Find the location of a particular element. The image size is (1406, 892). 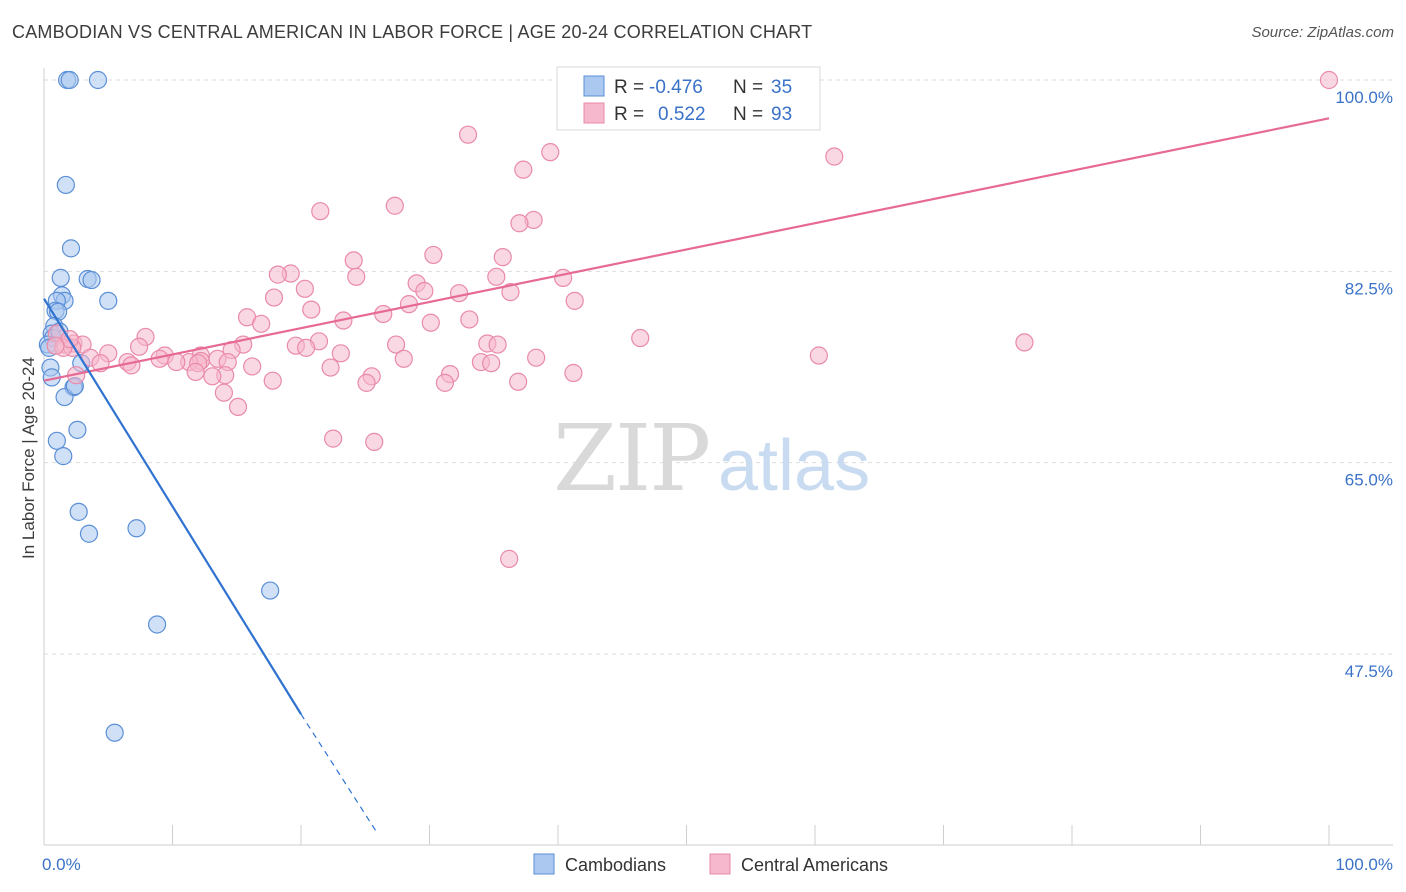

y-tick-labels: 47.5% 65.0% 82.5% 100.0% is located at coordinates (1364, 384).